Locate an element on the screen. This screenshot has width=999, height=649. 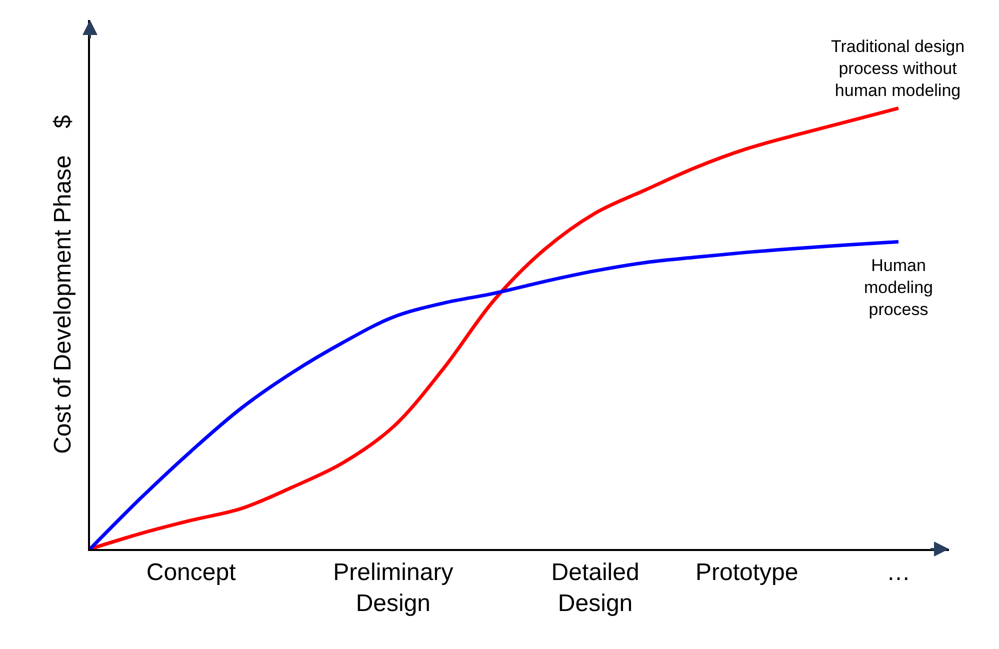
x-tick-label: Concept is located at coordinates (191, 572).